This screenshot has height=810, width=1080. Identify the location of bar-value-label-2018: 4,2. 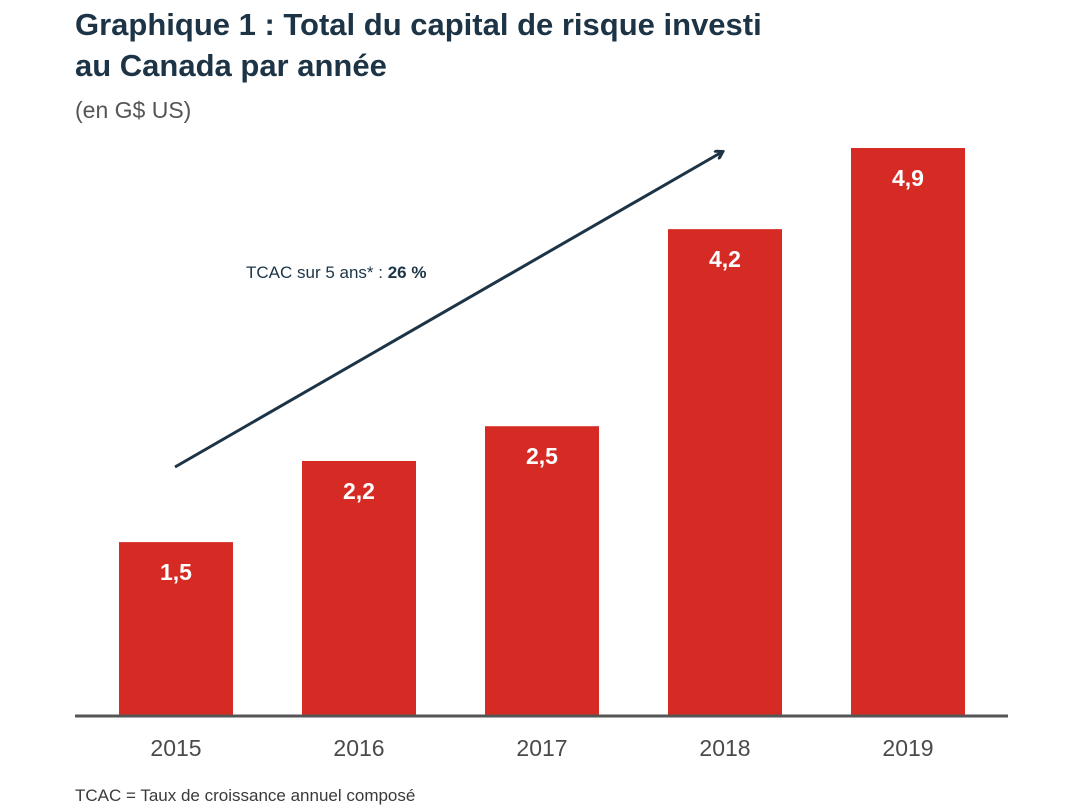
(725, 259).